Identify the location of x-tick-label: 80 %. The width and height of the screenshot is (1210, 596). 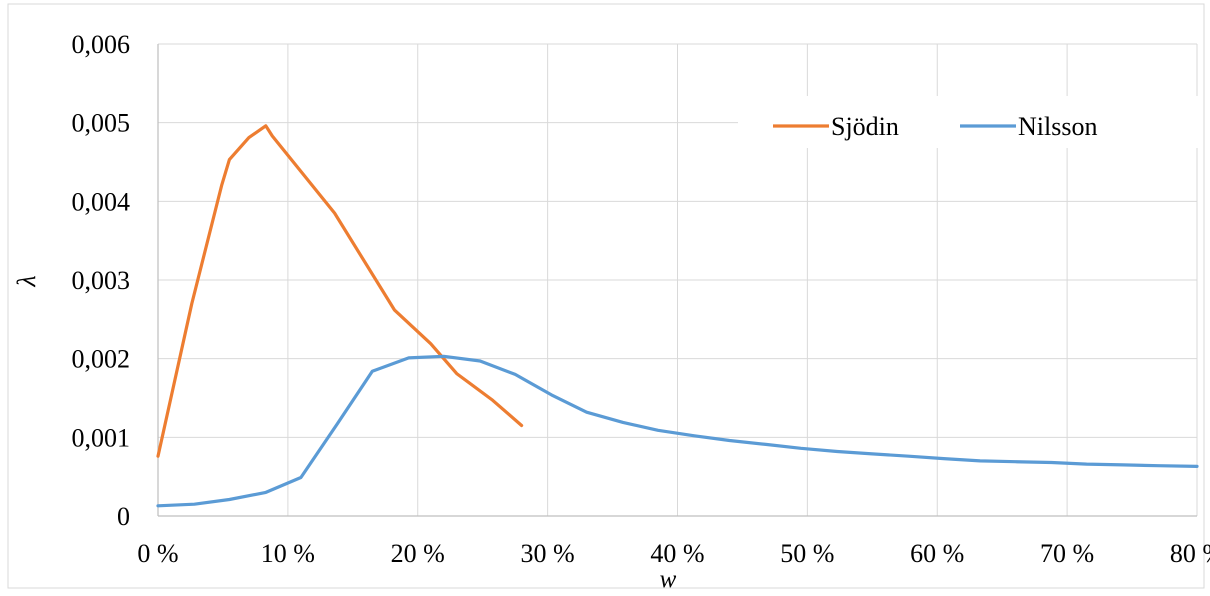
(1190, 553).